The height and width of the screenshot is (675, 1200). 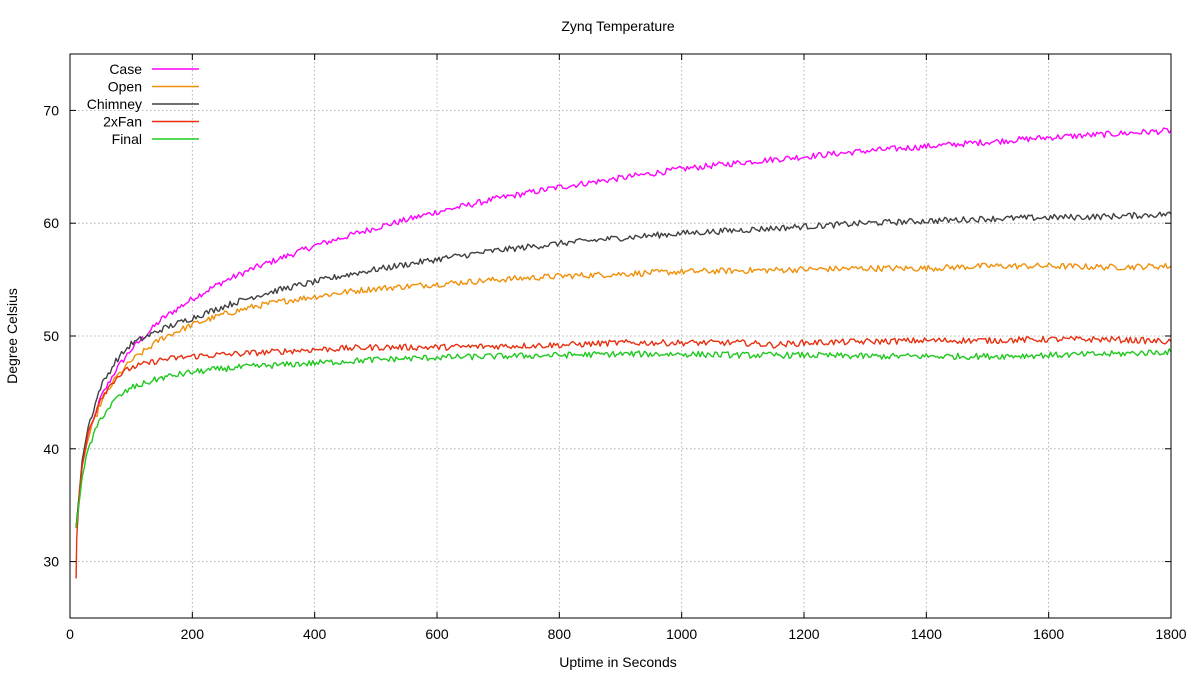 What do you see at coordinates (51, 336) in the screenshot?
I see `y-tick-label: 50` at bounding box center [51, 336].